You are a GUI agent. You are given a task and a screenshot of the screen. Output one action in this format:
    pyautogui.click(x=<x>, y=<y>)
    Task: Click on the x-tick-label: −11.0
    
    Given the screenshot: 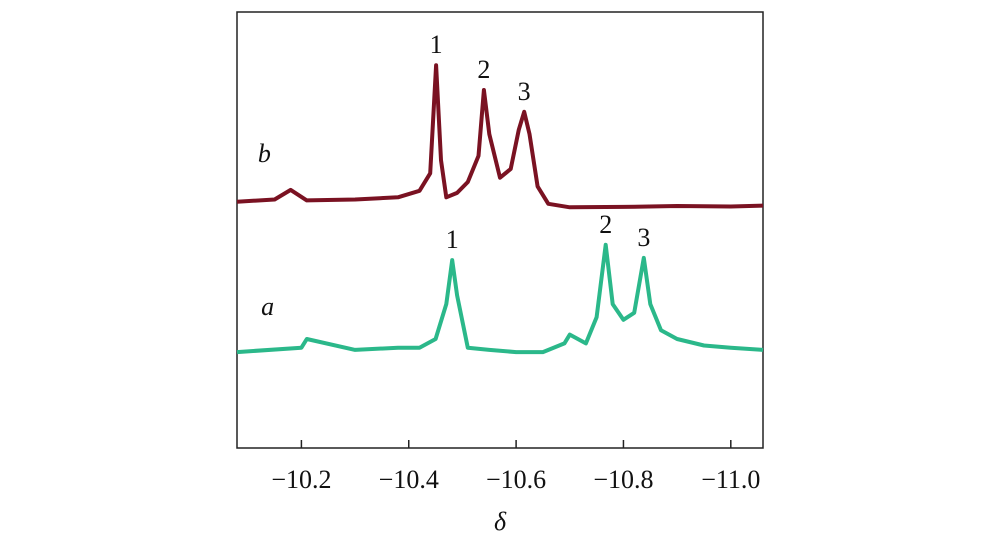 What is the action you would take?
    pyautogui.click(x=730, y=479)
    